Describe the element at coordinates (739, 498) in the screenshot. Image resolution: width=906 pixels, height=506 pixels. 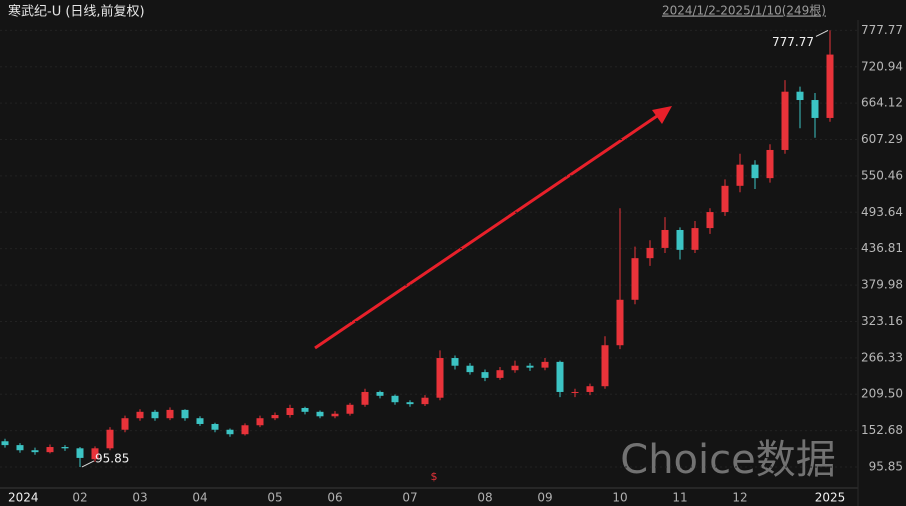
I see `x-tick-label: 12` at that location.